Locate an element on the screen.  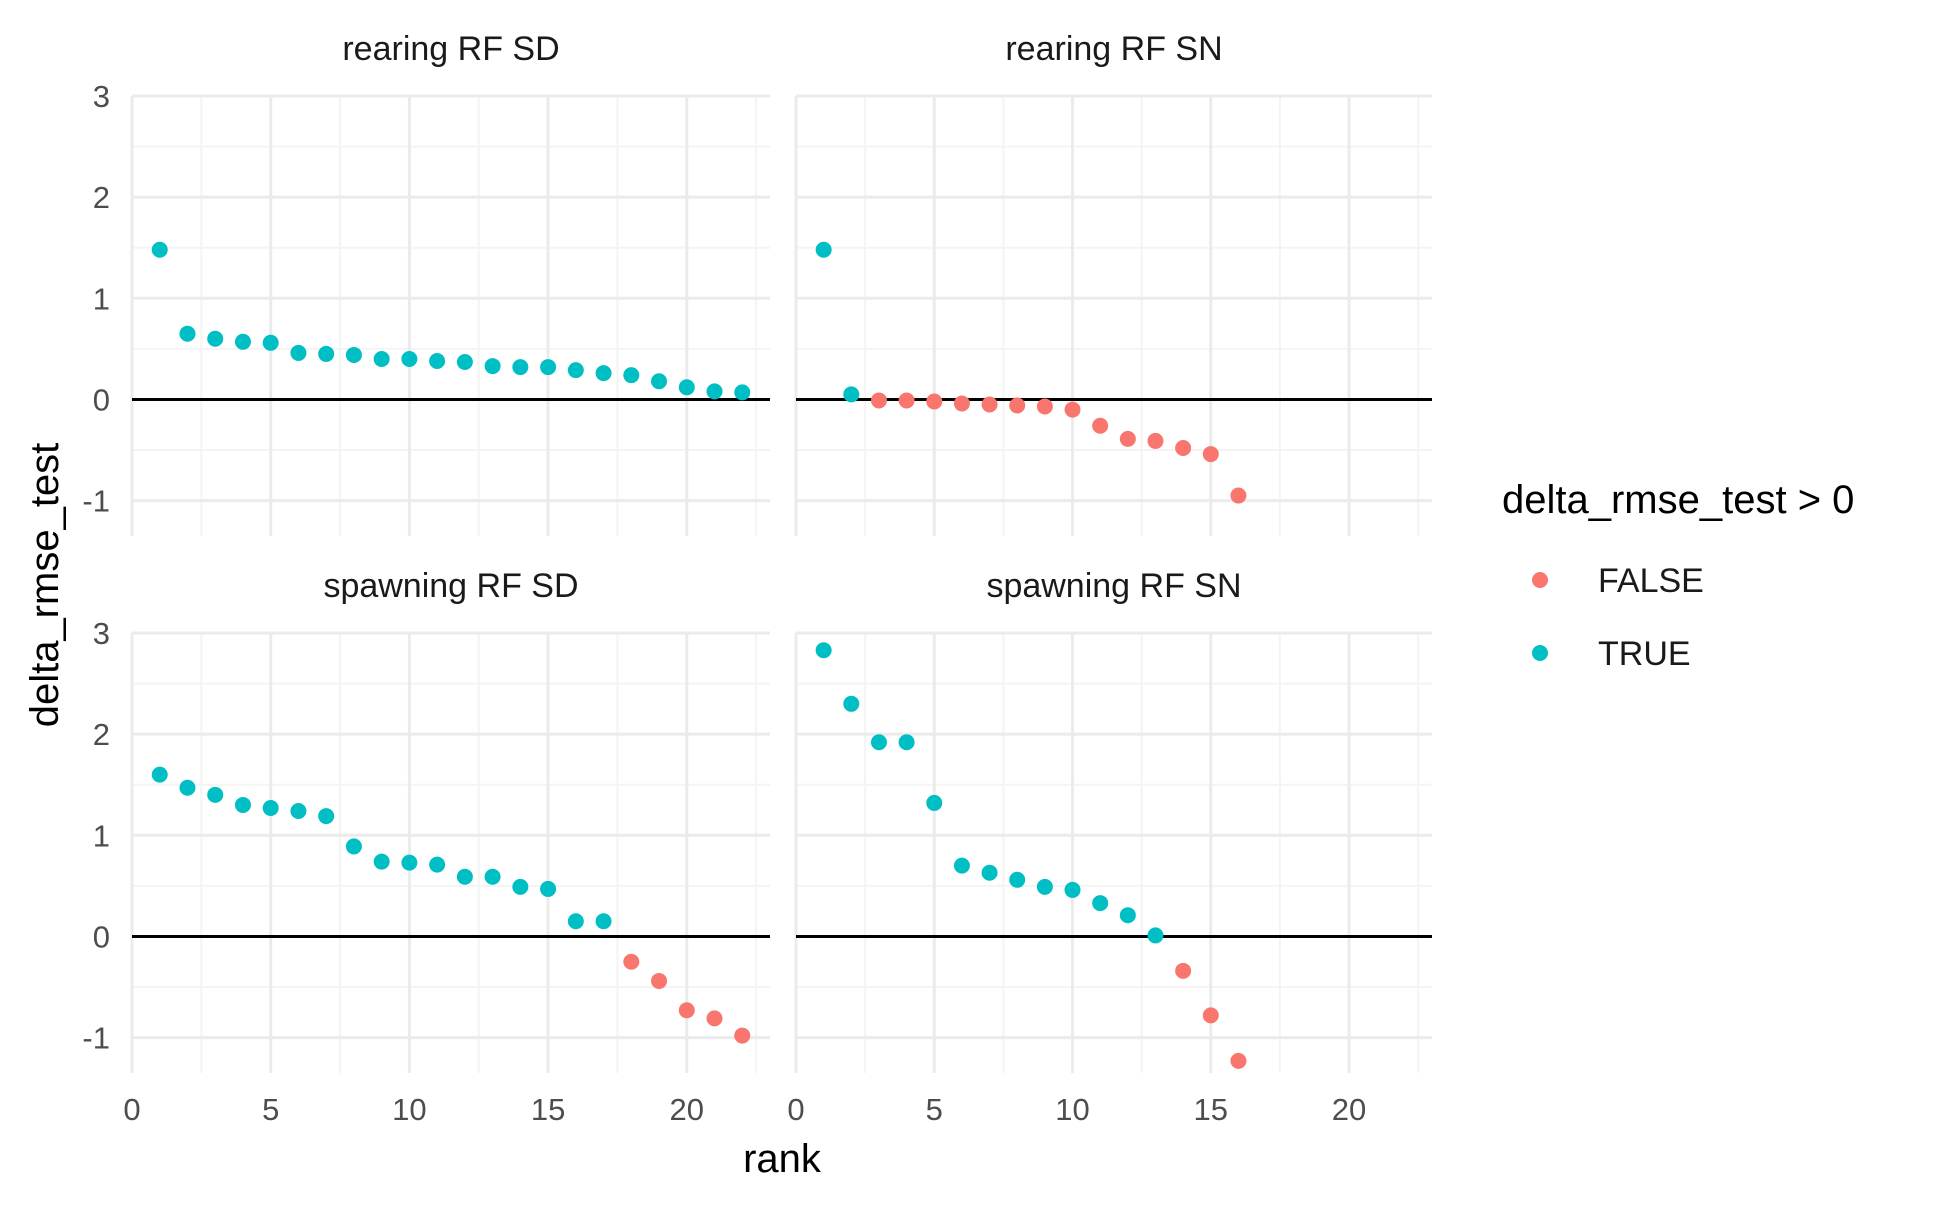
y-tick-label: -1 is located at coordinates (96, 501).